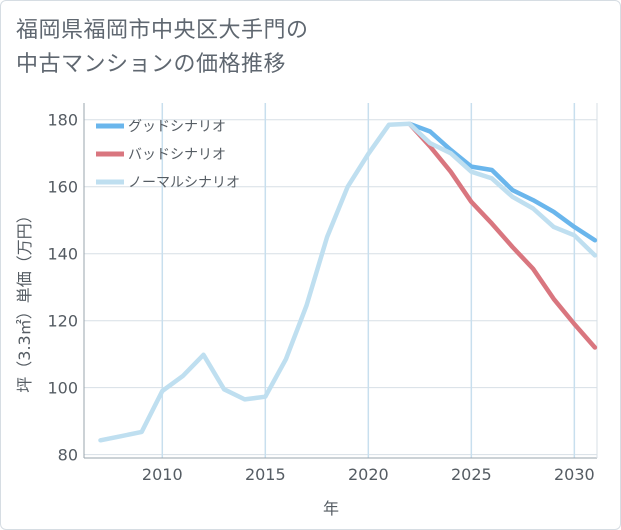 This screenshot has width=621, height=530. I want to click on x-tick-label-2020: 2020, so click(368, 474).